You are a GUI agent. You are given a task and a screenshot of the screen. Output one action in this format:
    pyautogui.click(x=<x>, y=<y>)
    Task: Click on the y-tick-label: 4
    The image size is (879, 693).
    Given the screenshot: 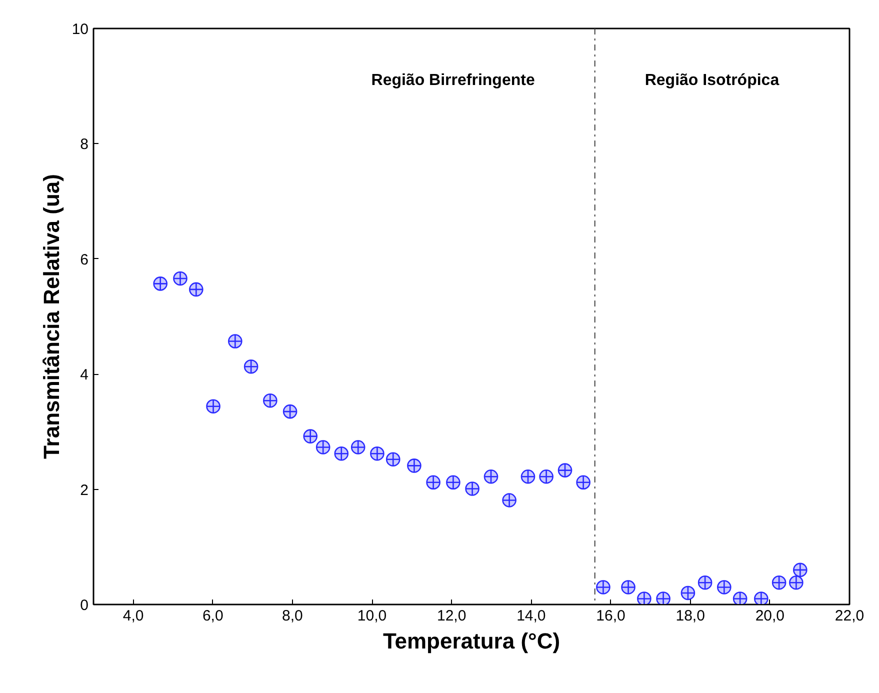 What is the action you would take?
    pyautogui.click(x=84, y=375)
    